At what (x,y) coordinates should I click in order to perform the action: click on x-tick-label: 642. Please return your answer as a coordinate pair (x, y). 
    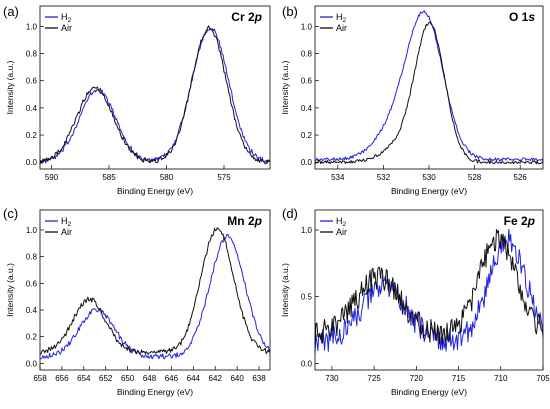
    Looking at the image, I should click on (216, 378).